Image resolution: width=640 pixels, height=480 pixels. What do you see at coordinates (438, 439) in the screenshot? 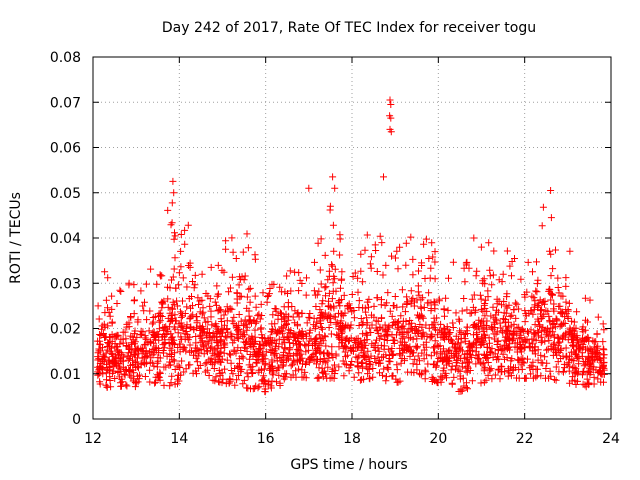
I see `x-tick-label: 20` at bounding box center [438, 439].